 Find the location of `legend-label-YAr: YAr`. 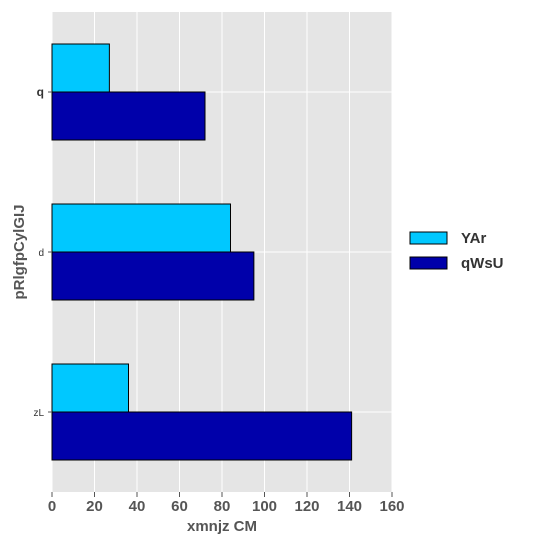

legend-label-YAr: YAr is located at coordinates (473, 238).